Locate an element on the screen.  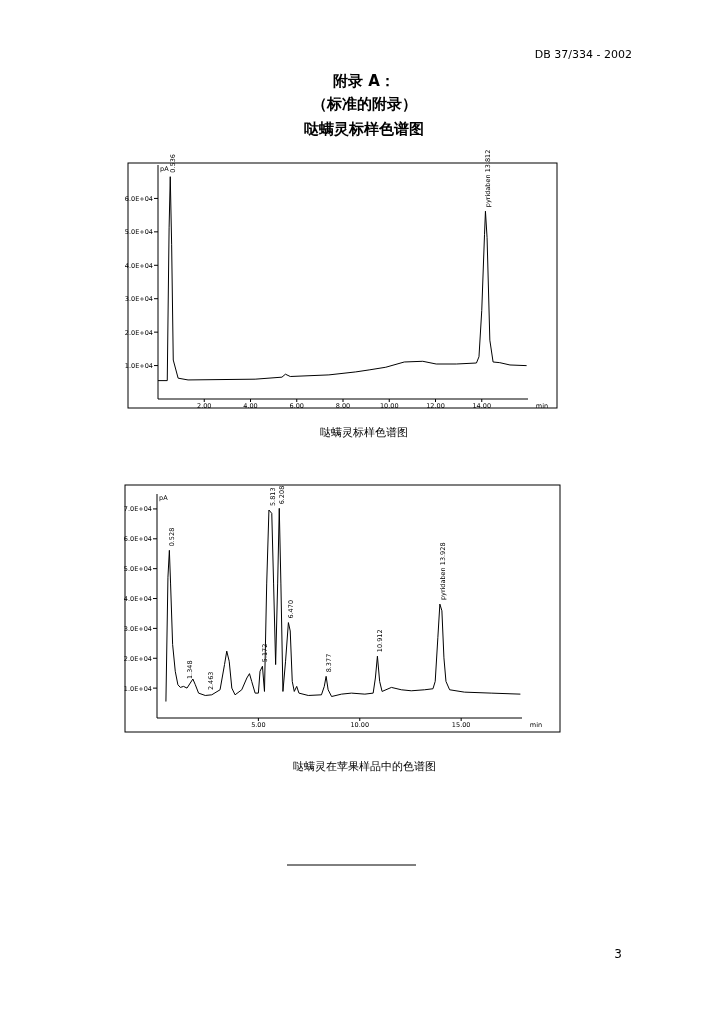
text: 3 is located at coordinates (618, 954).